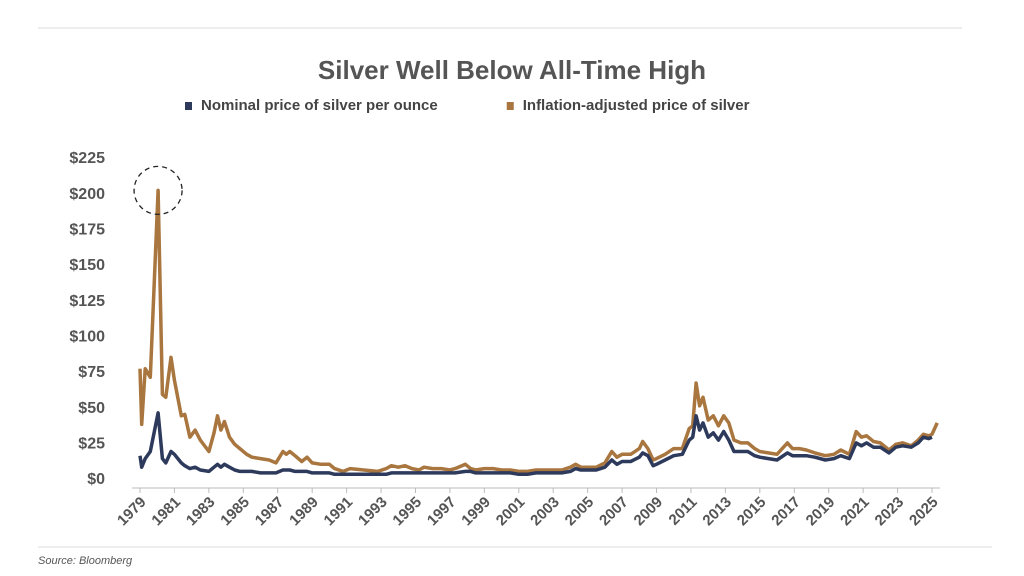 Image resolution: width=1024 pixels, height=576 pixels. I want to click on series-line, so click(535, 444).